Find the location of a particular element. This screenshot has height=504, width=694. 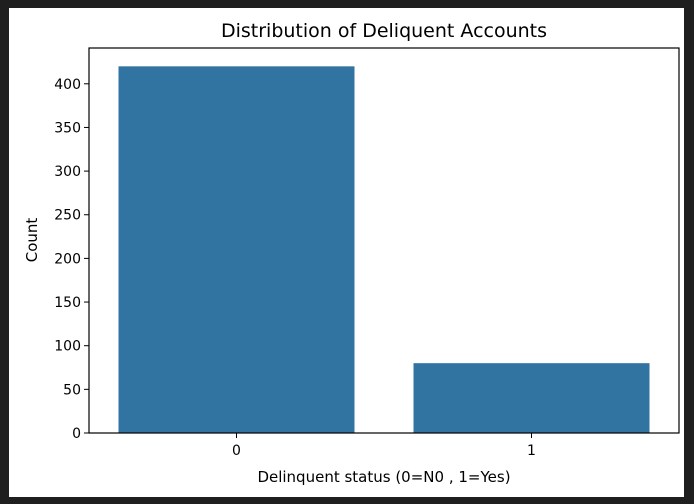

y-tick-label: 350 is located at coordinates (67, 128).